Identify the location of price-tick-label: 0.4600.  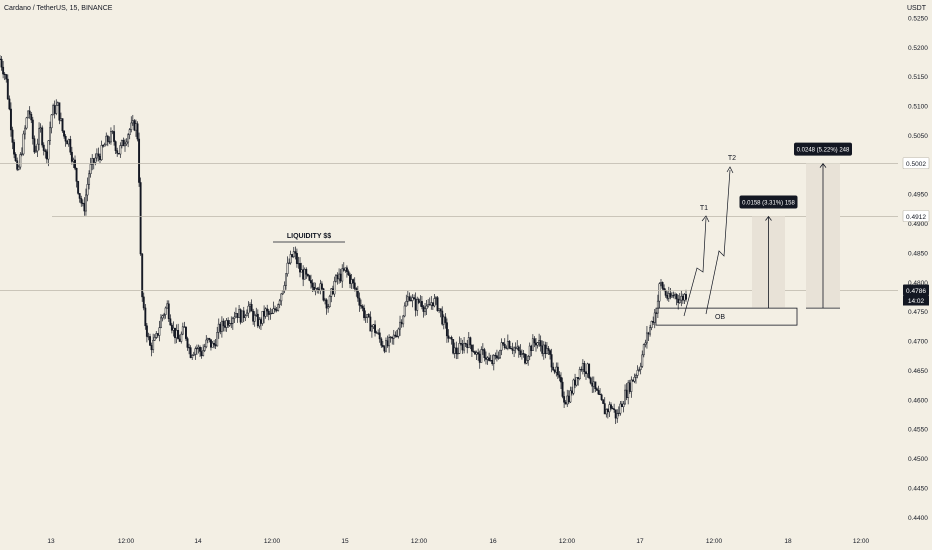
(918, 400).